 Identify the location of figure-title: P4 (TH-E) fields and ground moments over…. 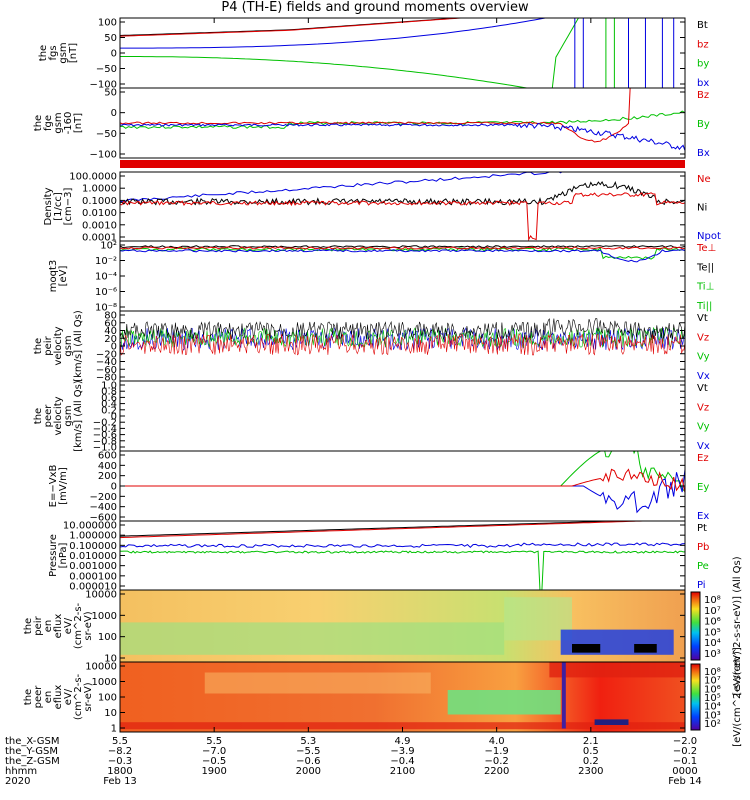
(375, 7).